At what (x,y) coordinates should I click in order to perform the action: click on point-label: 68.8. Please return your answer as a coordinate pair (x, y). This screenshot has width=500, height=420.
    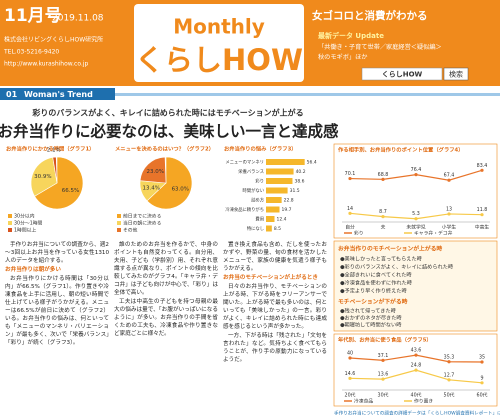
    Looking at the image, I should click on (383, 175).